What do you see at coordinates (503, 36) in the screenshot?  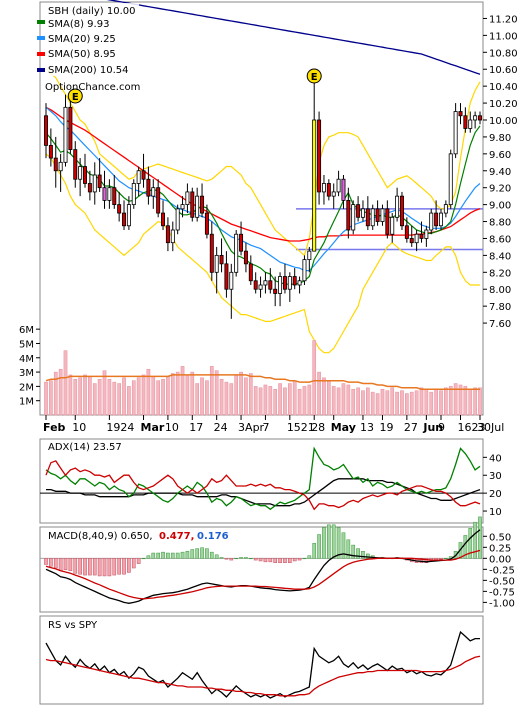 I see `price-tick-label: 11.00` at bounding box center [503, 36].